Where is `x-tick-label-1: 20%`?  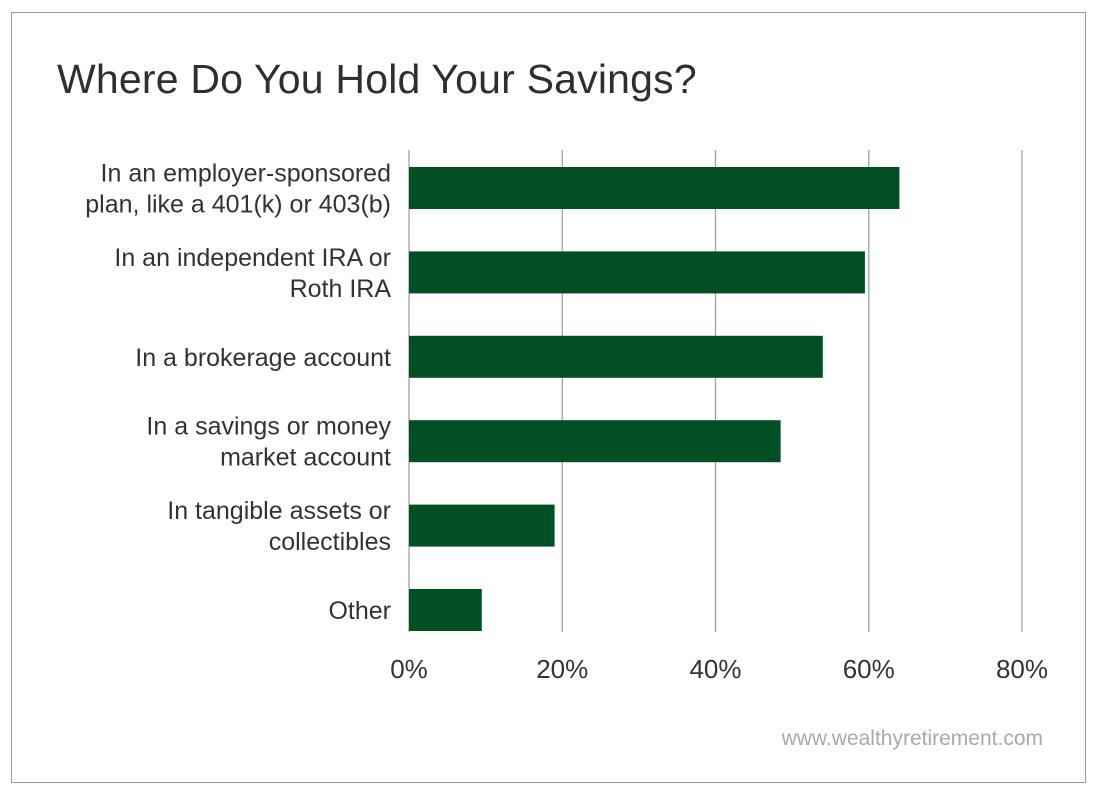
x-tick-label-1: 20% is located at coordinates (562, 669).